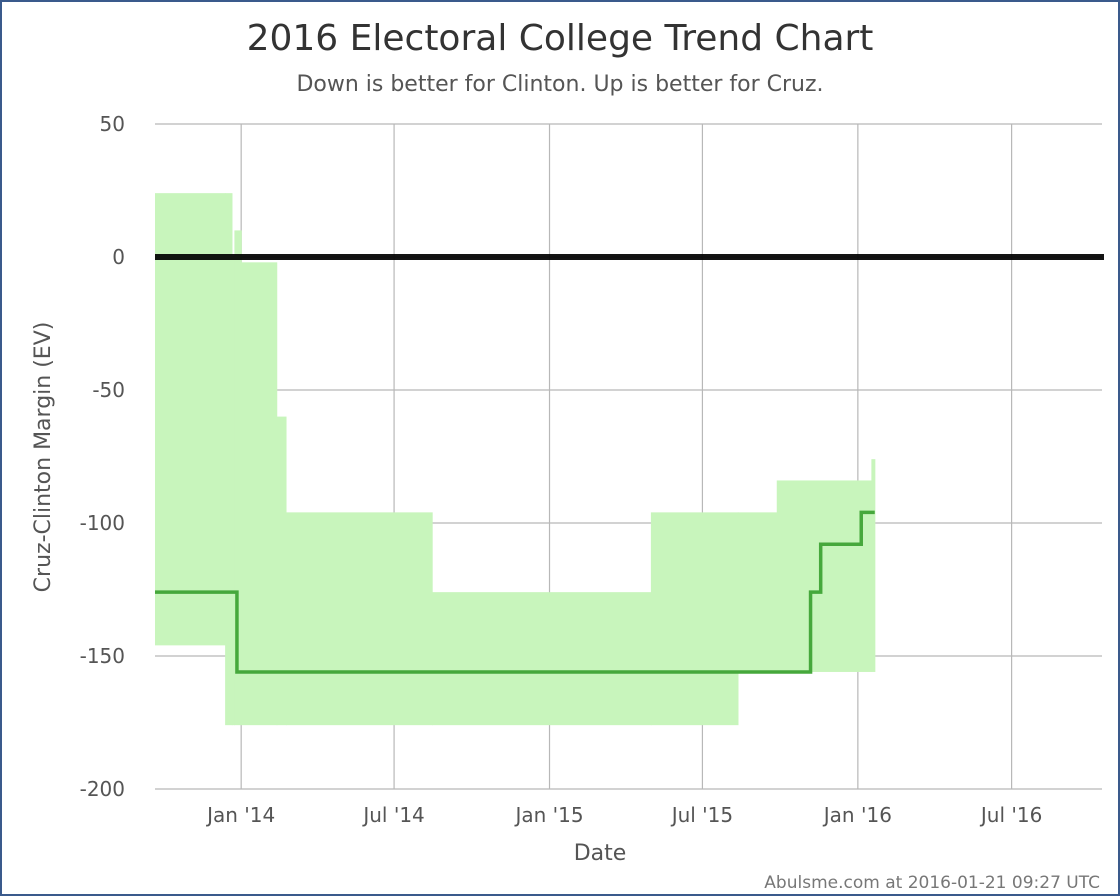 The image size is (1120, 896). Describe the element at coordinates (701, 815) in the screenshot. I see `x-tick-label: Jul '15` at that location.